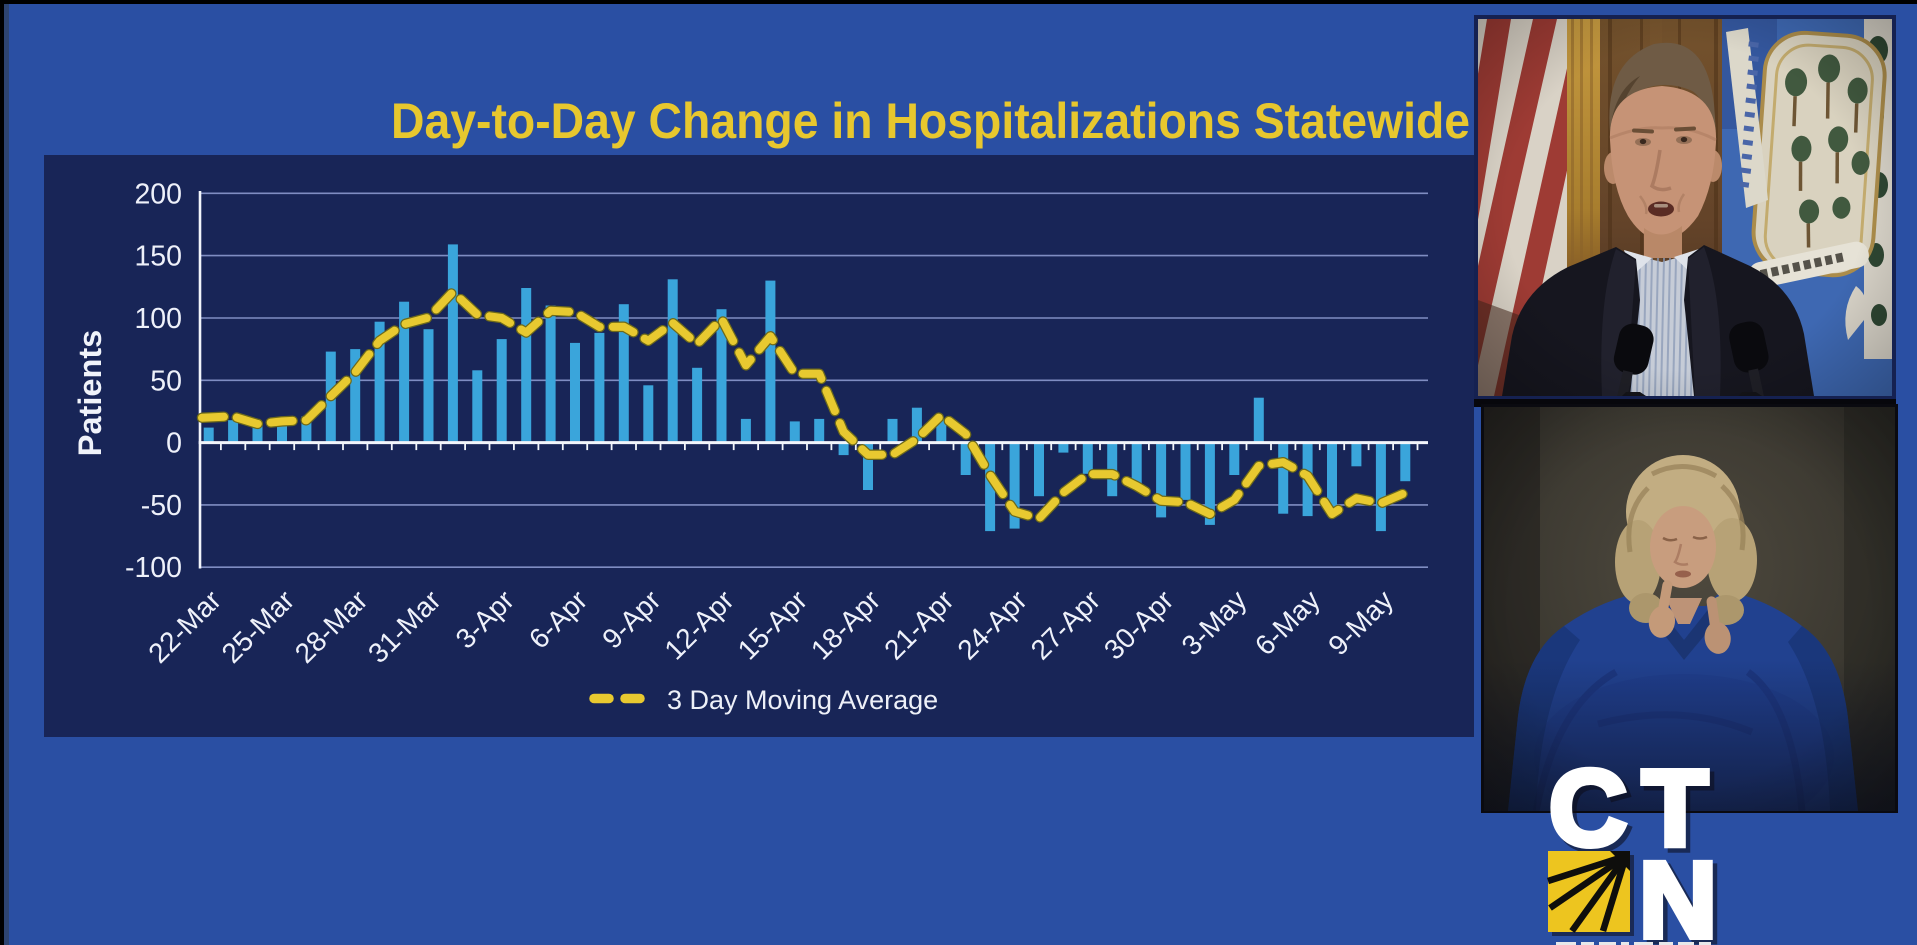 The width and height of the screenshot is (1917, 945). I want to click on svg-text: -50, so click(161, 506).